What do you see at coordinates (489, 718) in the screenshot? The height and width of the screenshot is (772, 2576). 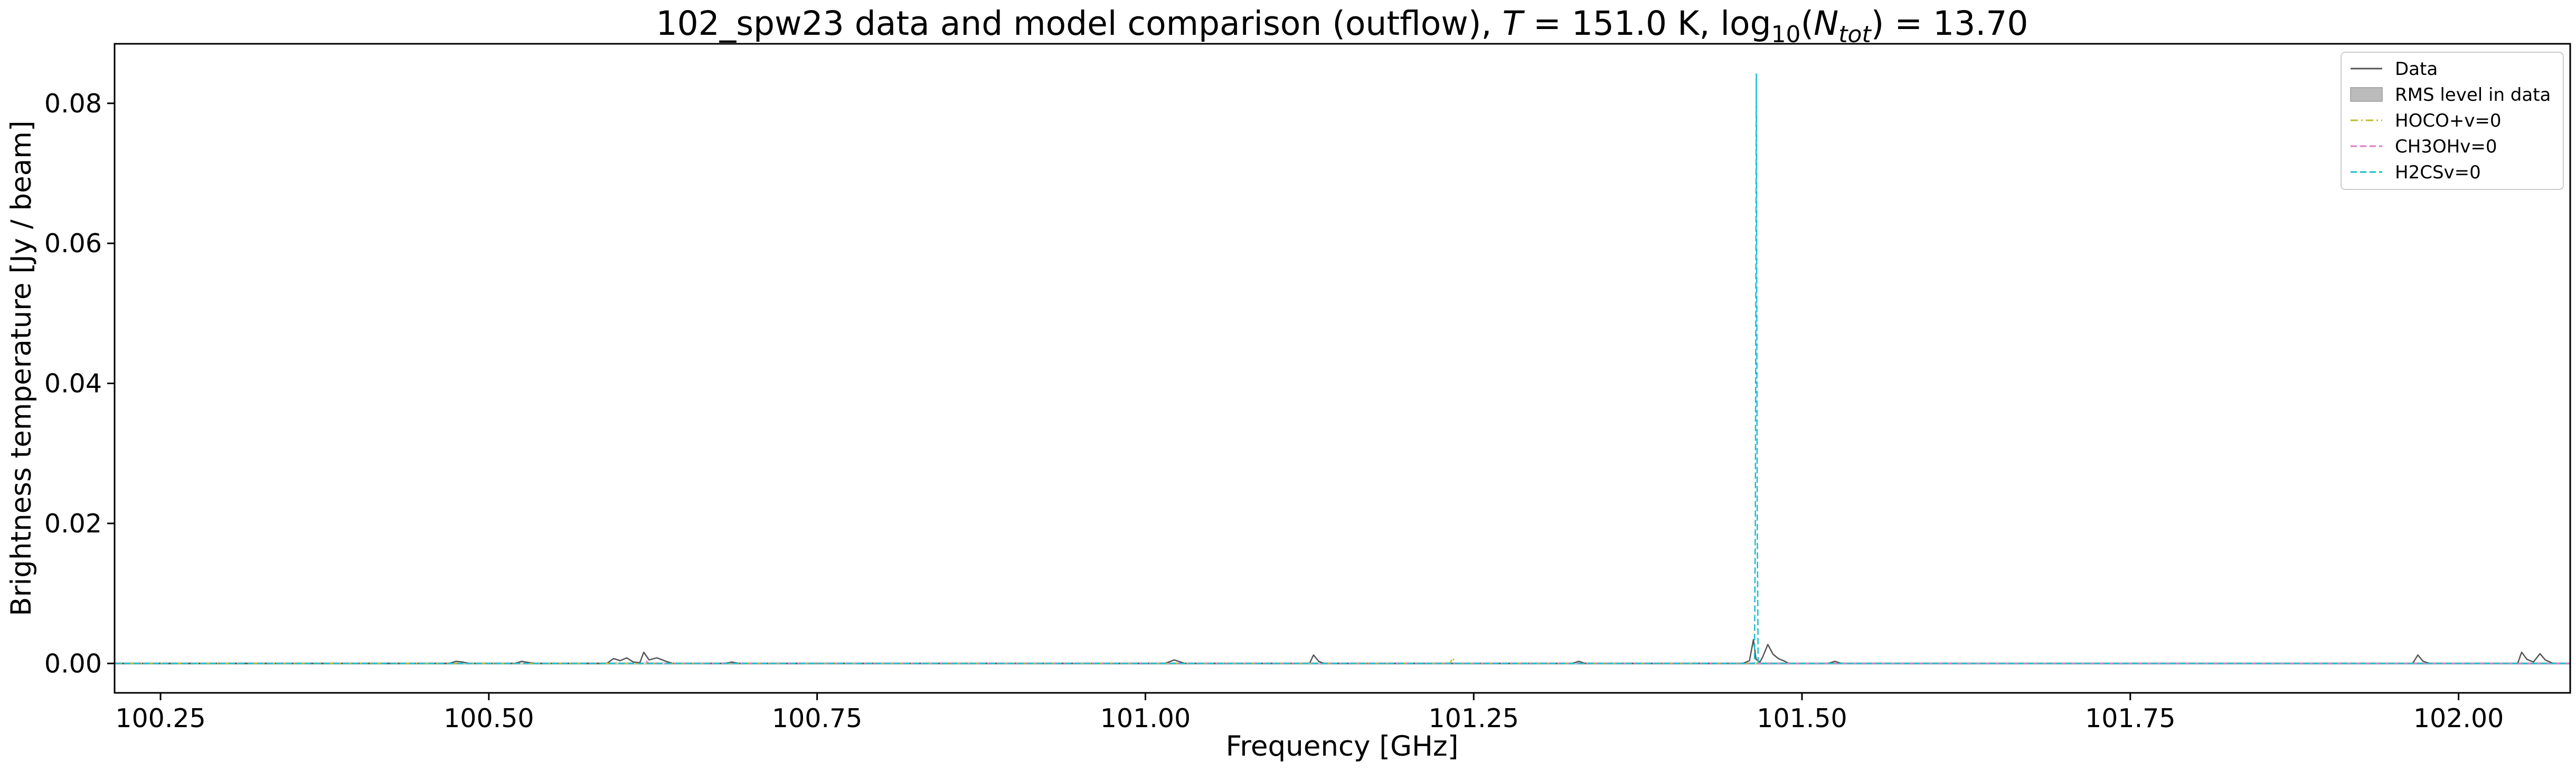 I see `x-tick-label: 100.50` at bounding box center [489, 718].